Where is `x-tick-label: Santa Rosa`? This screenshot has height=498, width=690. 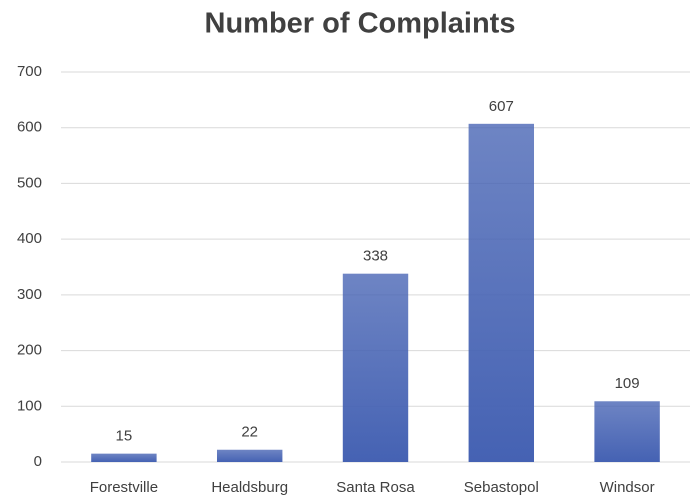
x-tick-label: Santa Rosa is located at coordinates (375, 487).